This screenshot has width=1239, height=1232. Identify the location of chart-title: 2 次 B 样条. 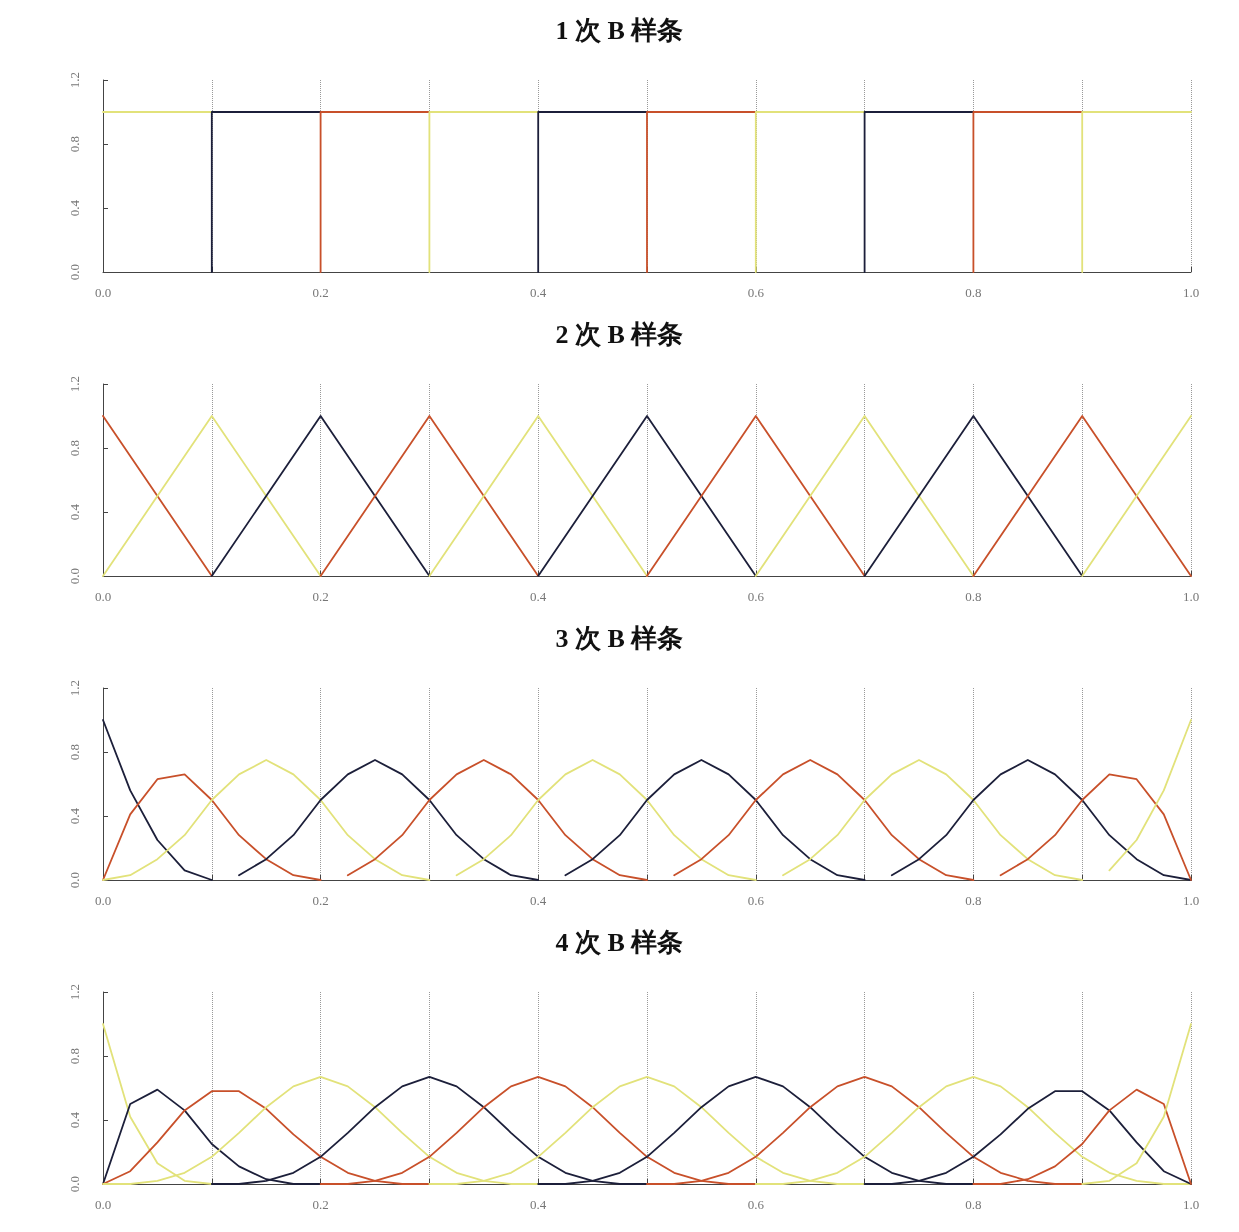
(619, 334).